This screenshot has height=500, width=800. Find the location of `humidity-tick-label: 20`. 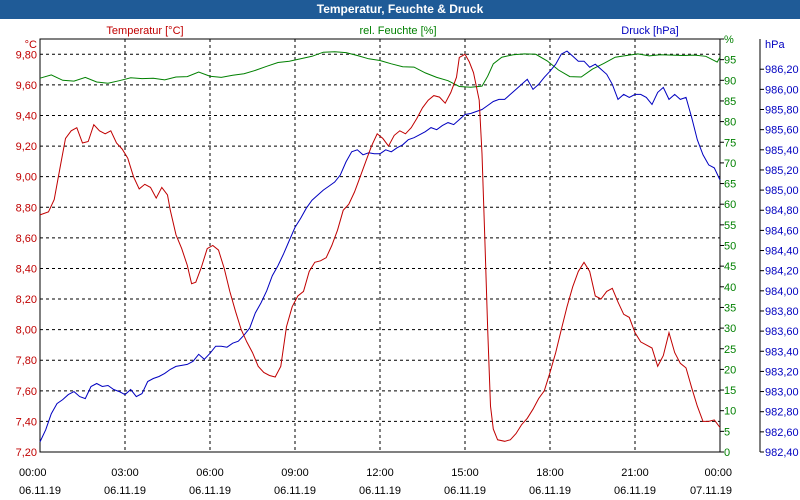

humidity-tick-label: 20 is located at coordinates (730, 370).